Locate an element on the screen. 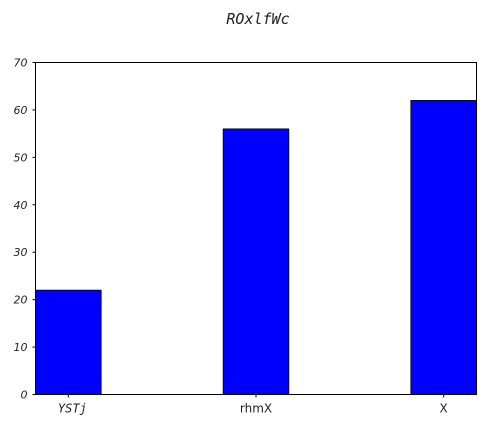 The image size is (488, 427). y-axis-ticks: 0 10 20 30 40 50 60 70 is located at coordinates (25, 229).